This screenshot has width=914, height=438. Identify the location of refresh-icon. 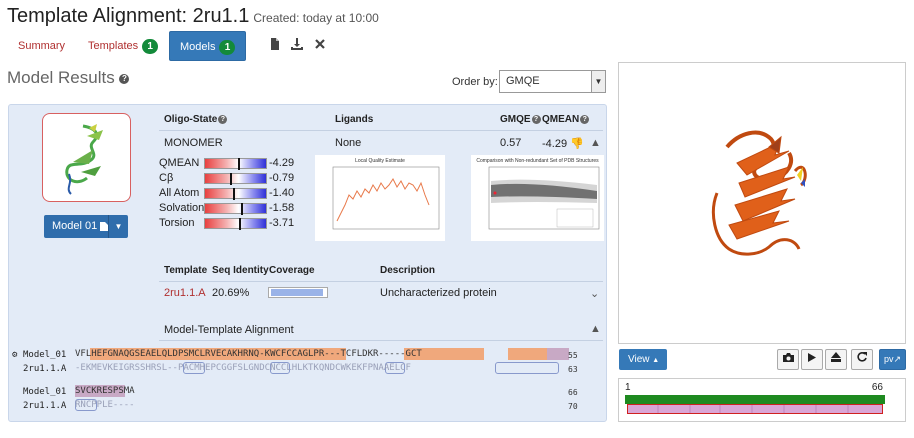
(862, 359).